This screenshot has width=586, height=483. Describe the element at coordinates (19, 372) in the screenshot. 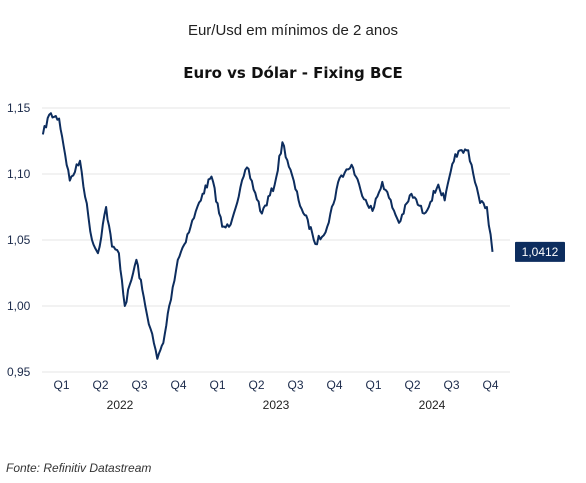

I see `y-tick-label: 0,95` at that location.